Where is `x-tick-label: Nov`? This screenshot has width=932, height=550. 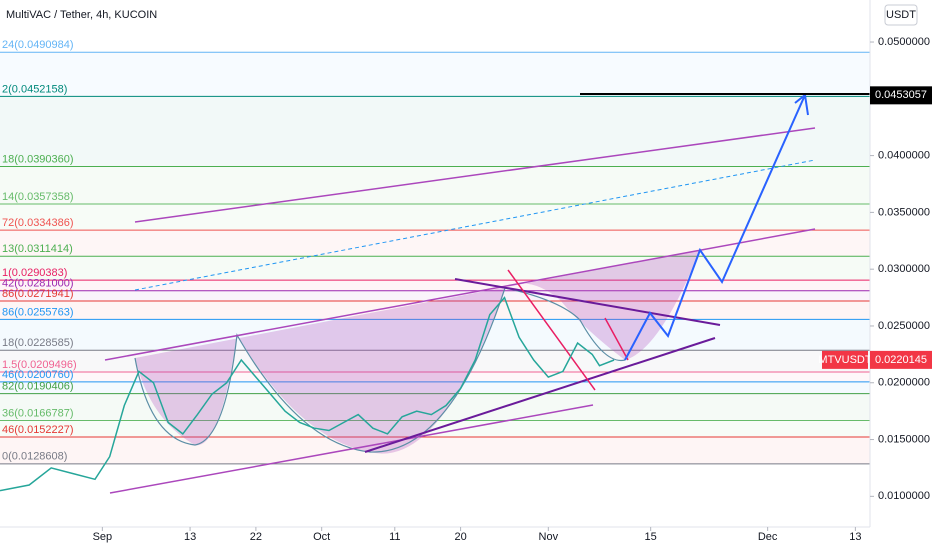 x-tick-label: Nov is located at coordinates (549, 537).